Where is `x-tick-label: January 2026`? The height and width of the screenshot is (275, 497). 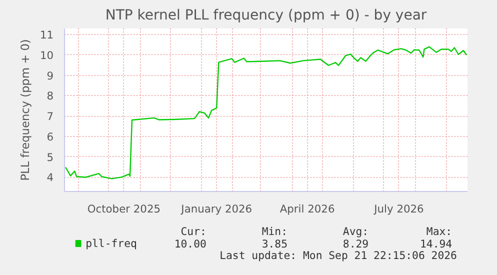 x-tick-label: January 2026 is located at coordinates (216, 209).